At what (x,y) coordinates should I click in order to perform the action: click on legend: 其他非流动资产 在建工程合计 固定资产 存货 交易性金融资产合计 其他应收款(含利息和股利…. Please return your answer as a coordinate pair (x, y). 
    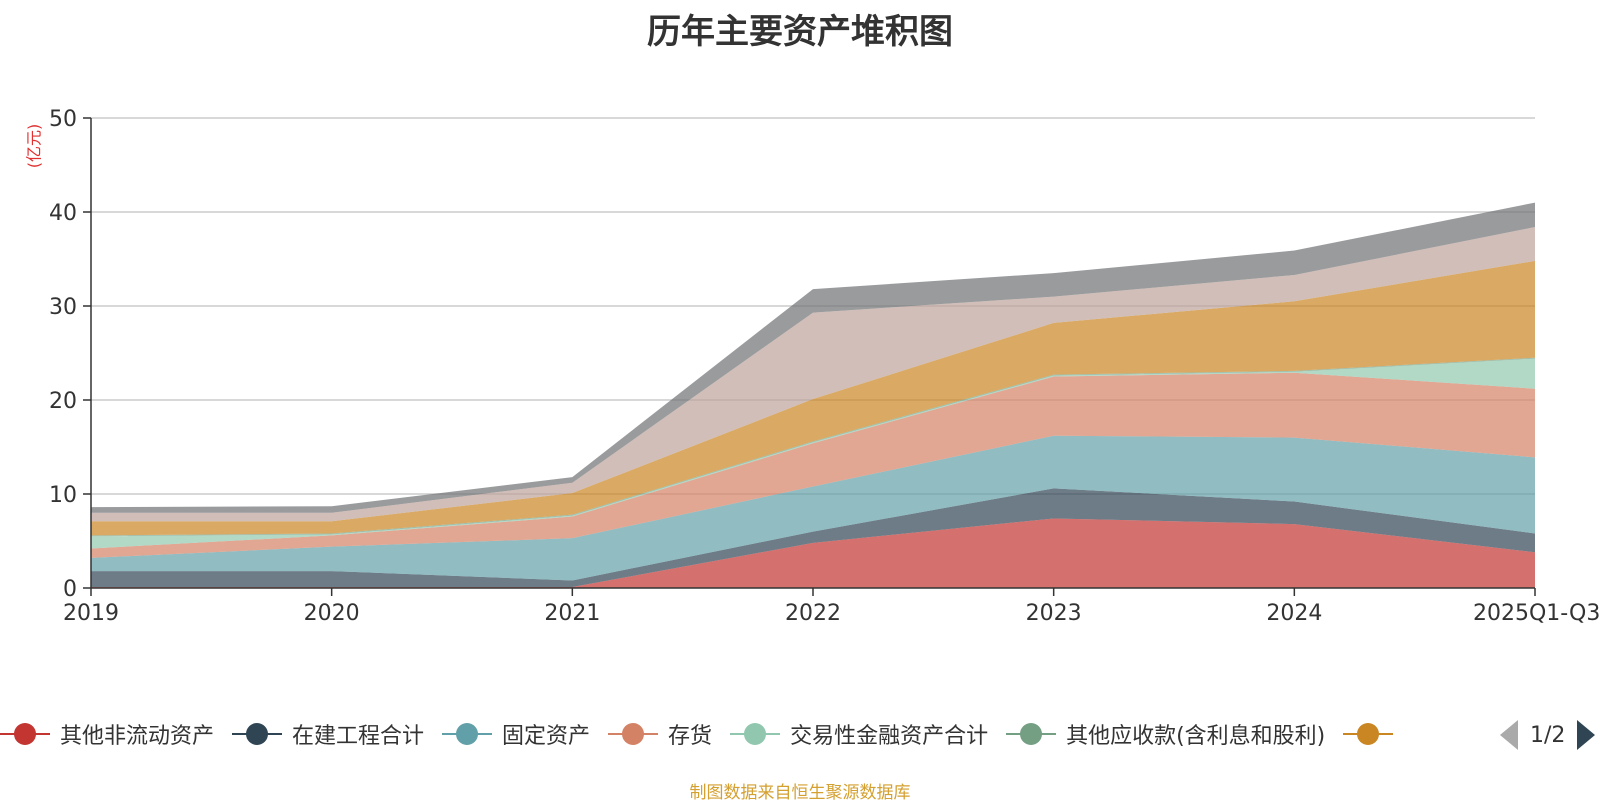
    Looking at the image, I should click on (710, 734).